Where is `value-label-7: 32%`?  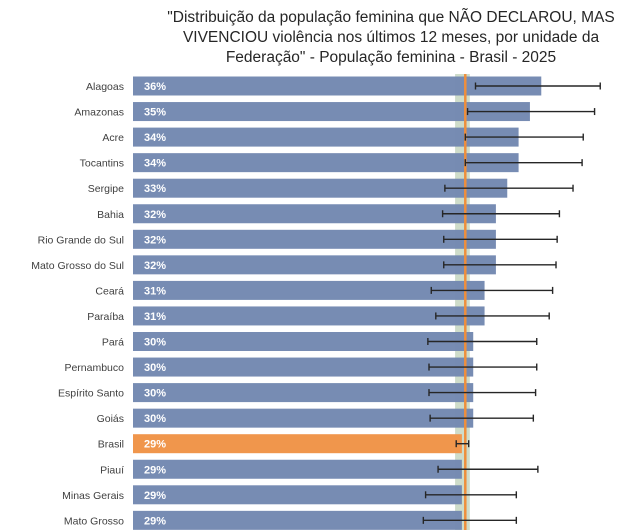
value-label-7: 32% is located at coordinates (155, 266).